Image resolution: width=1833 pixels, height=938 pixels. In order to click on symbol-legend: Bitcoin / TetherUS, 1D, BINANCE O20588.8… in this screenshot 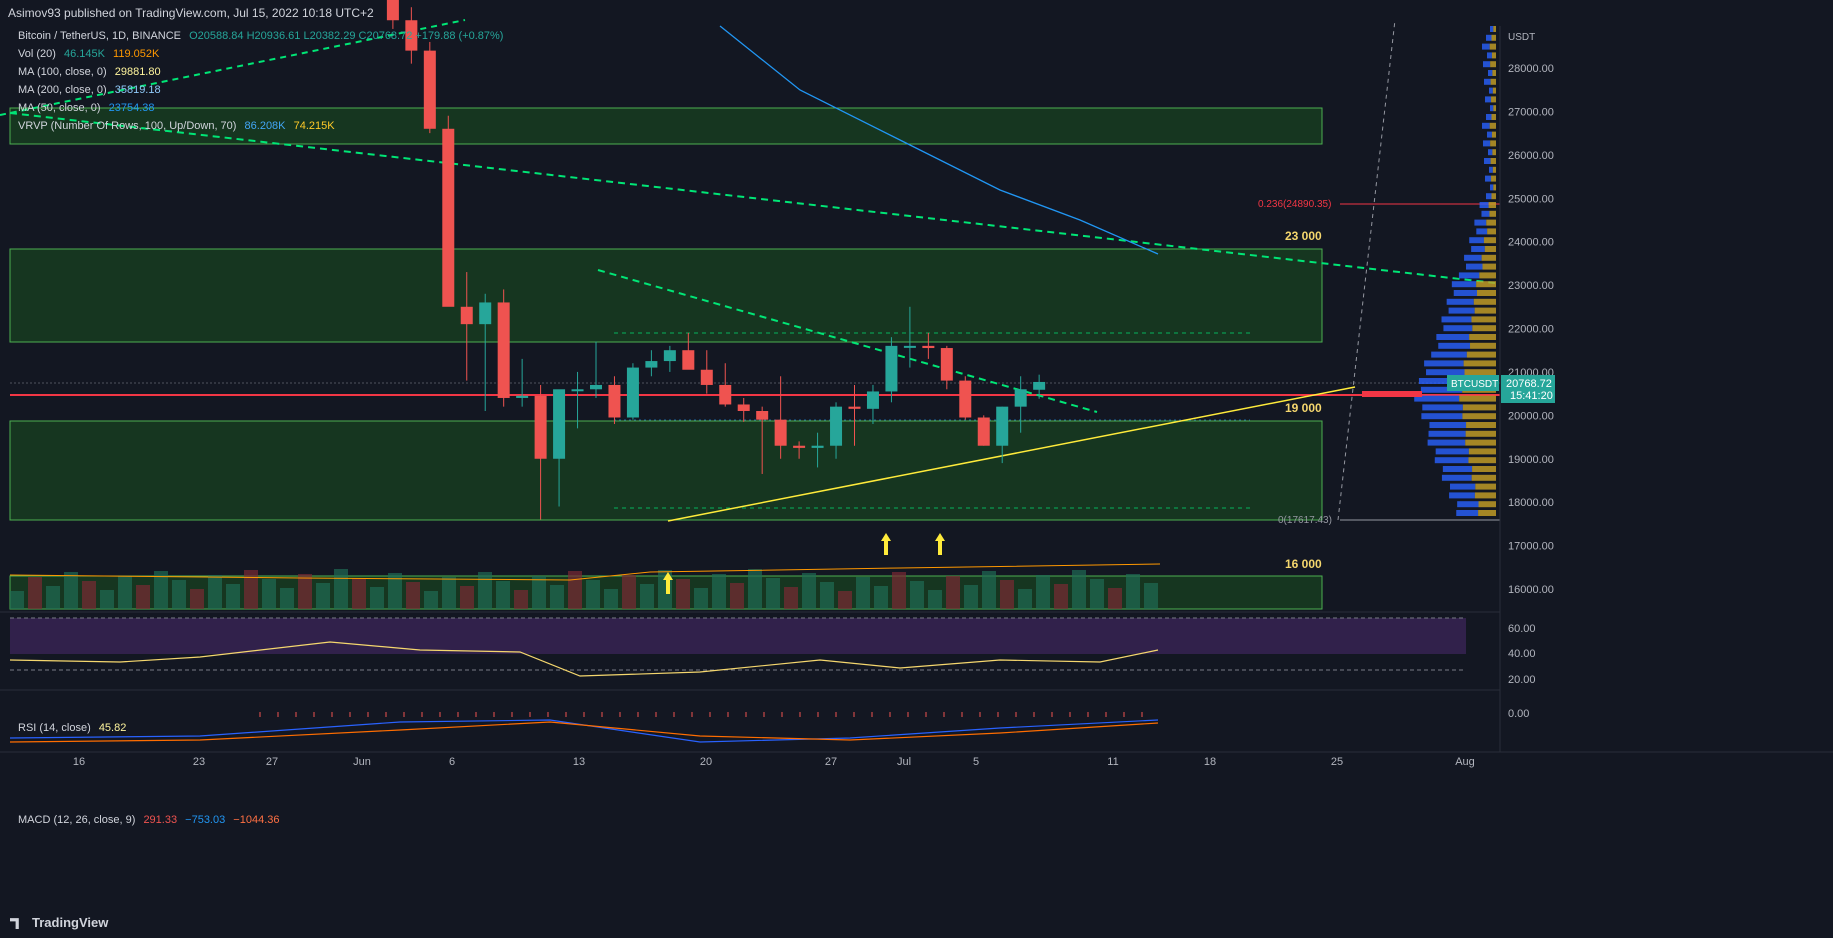, I will do `click(263, 36)`.